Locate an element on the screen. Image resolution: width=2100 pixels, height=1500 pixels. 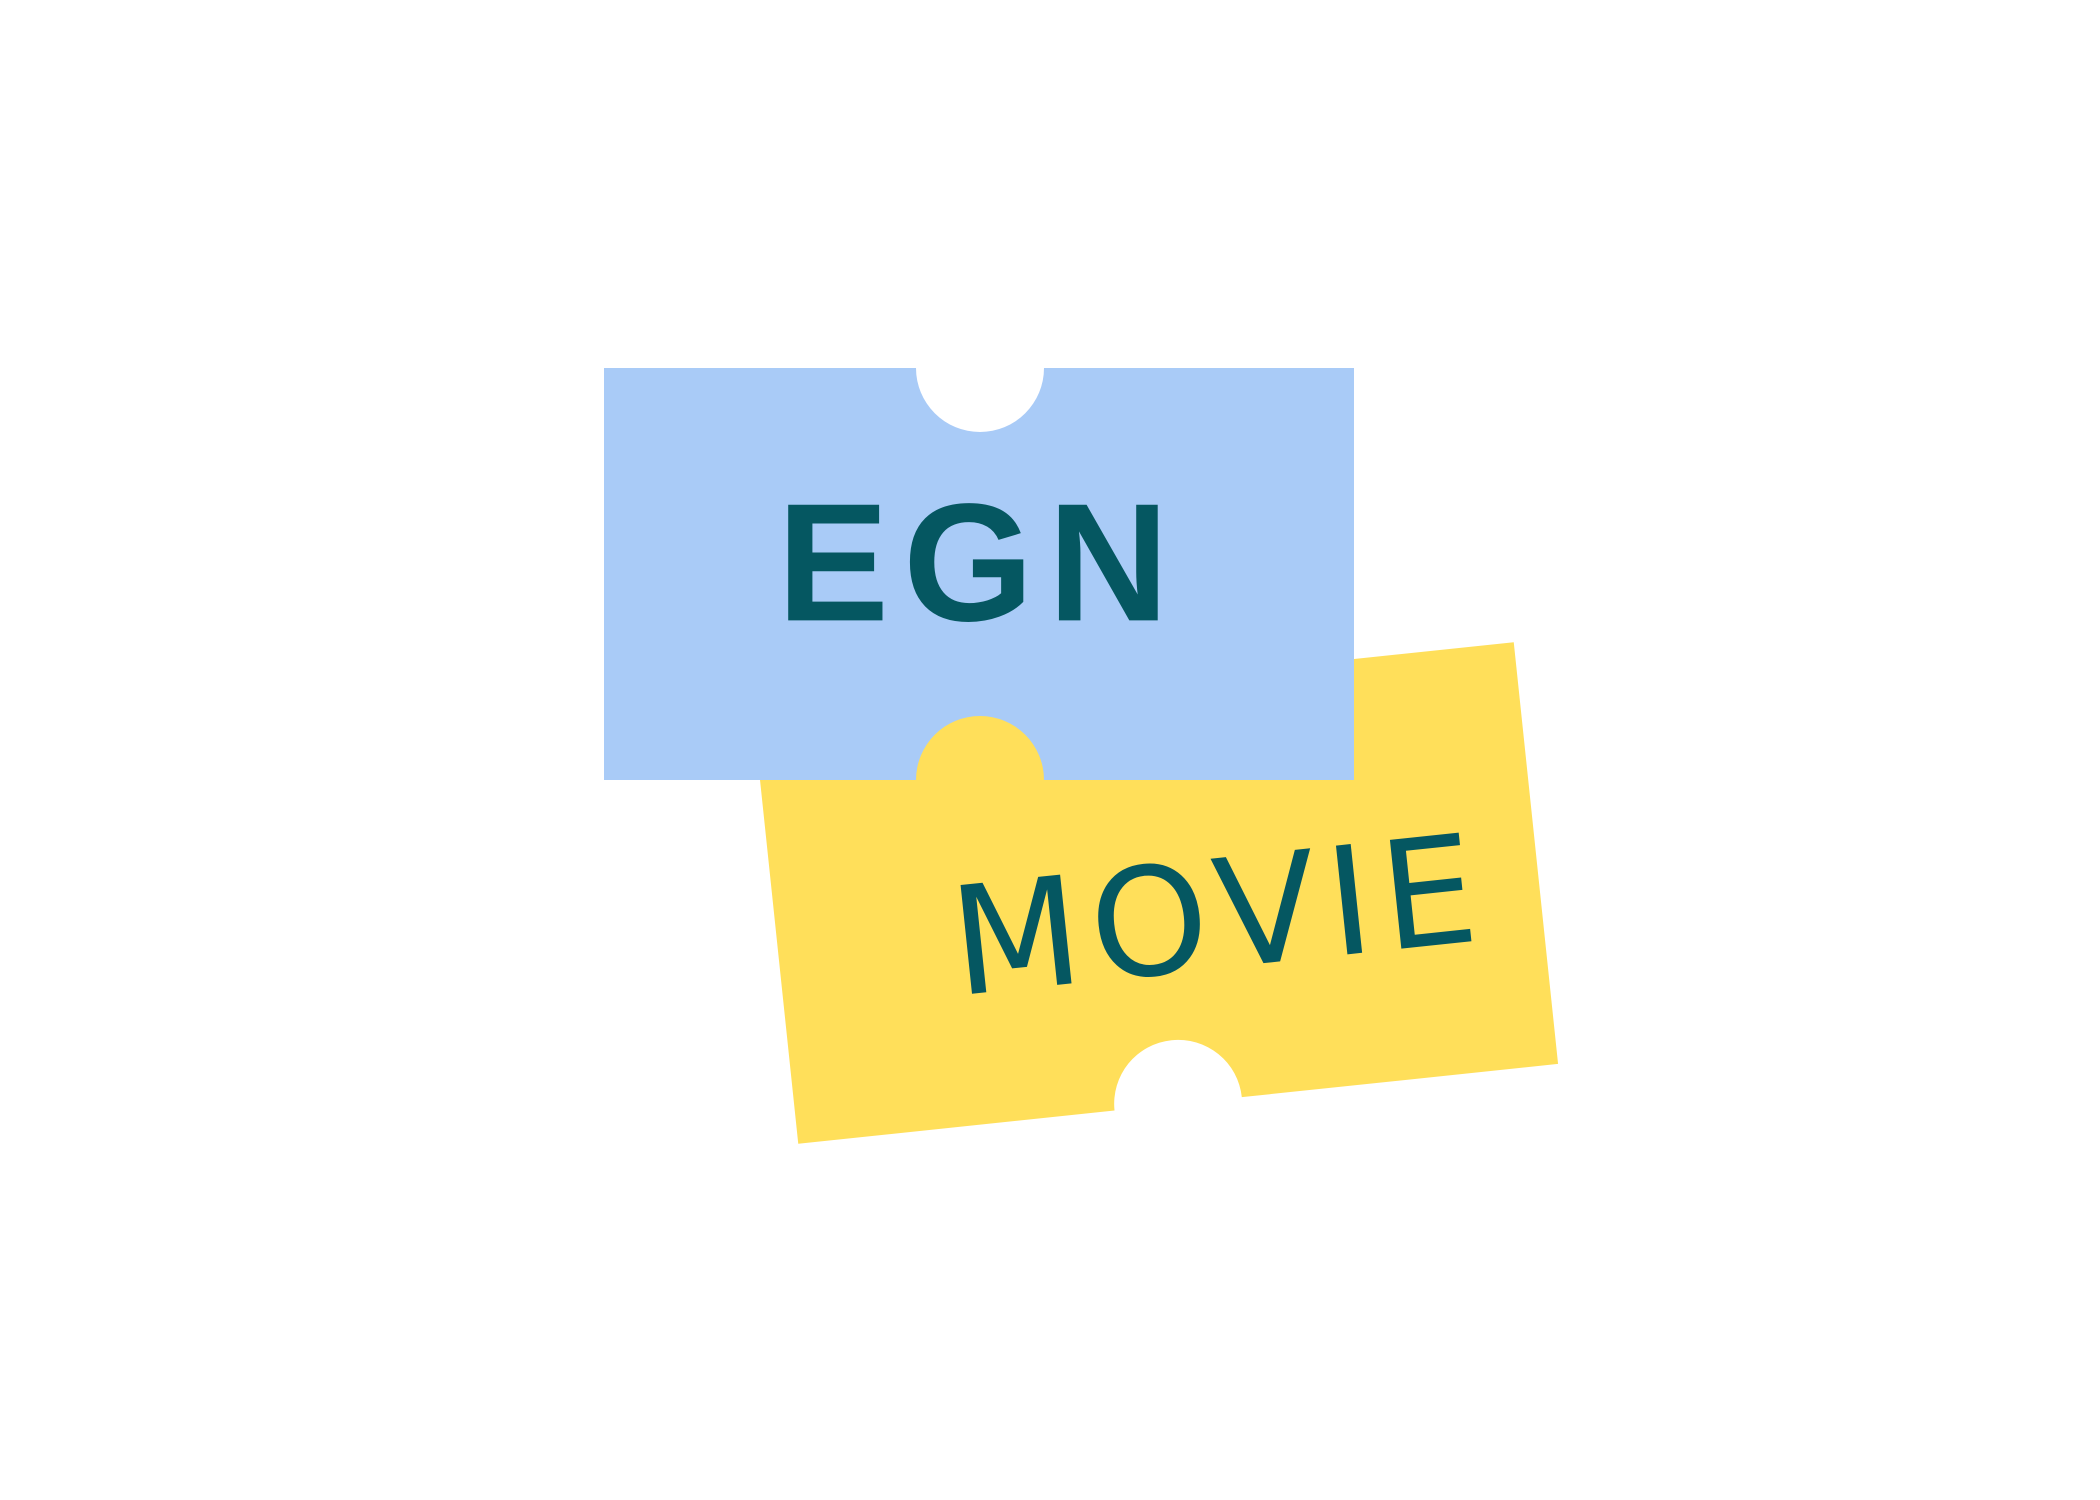
back-ticket: MOVIE is located at coordinates (1156, 893).